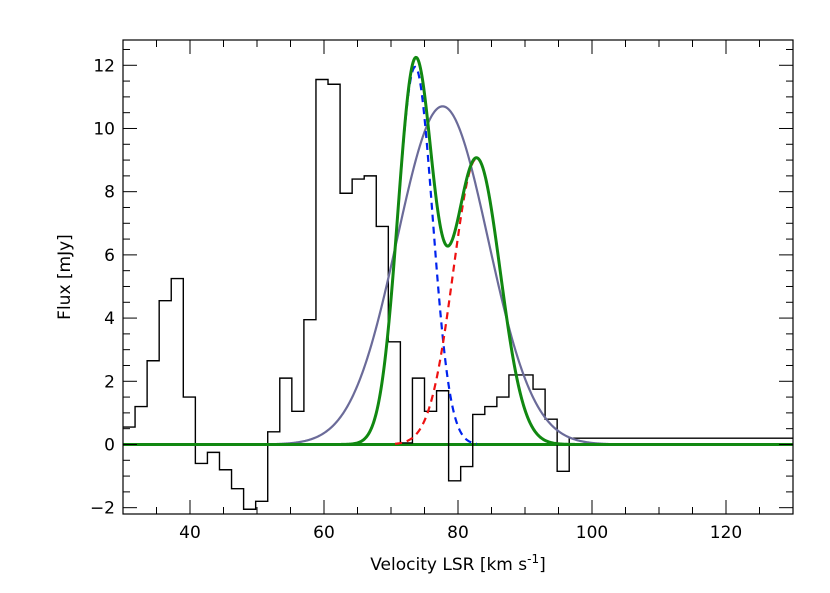  Describe the element at coordinates (65, 277) in the screenshot. I see `y-axis-label: Flux [mJy]` at that location.